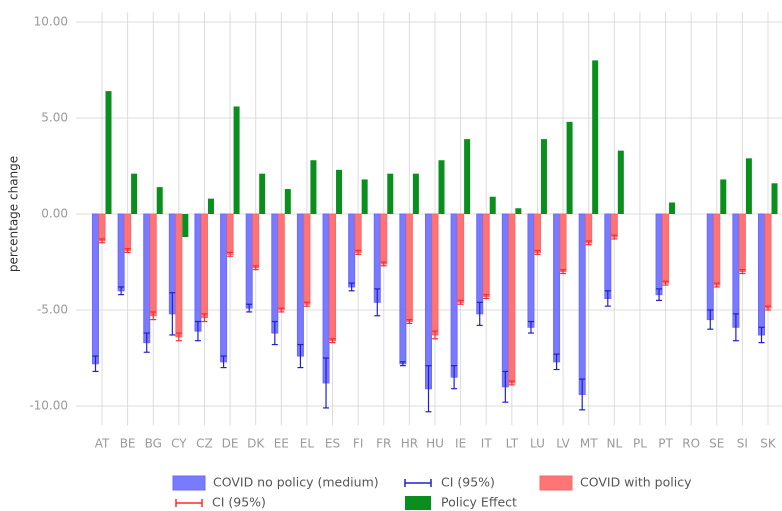 The width and height of the screenshot is (782, 511). I want to click on x-tick-label: FI, so click(358, 444).